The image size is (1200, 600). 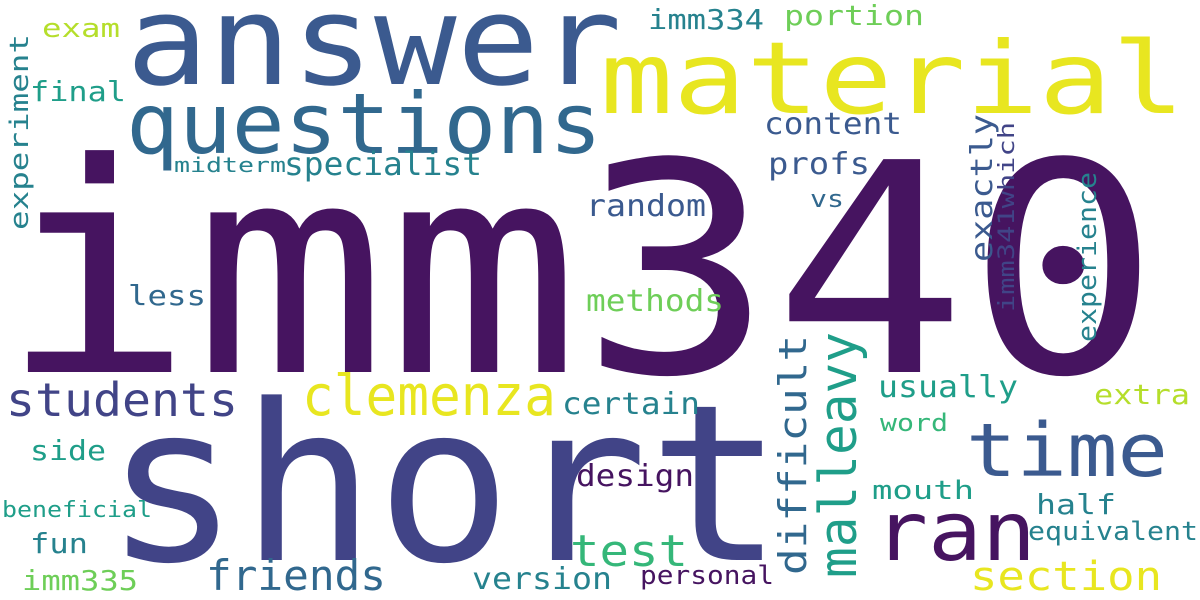 I want to click on word-personal: personal, so click(x=707, y=576).